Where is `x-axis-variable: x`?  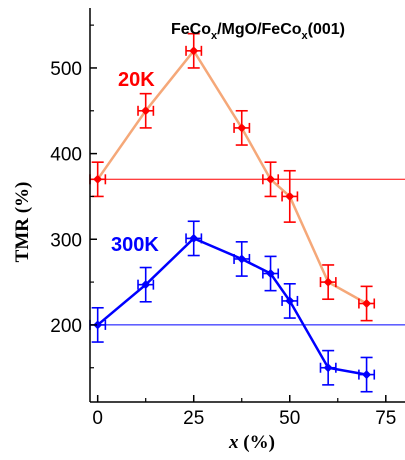 x-axis-variable: x is located at coordinates (233, 442).